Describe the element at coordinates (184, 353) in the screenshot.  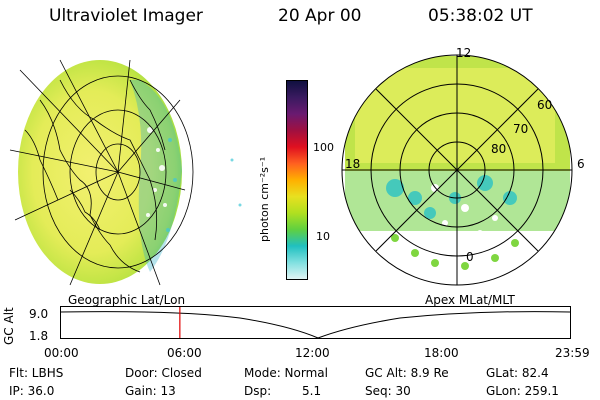
I see `alt-xtick-1: 06:00` at that location.